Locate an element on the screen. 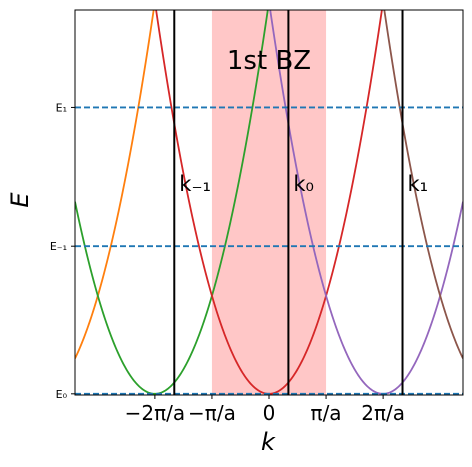 This screenshot has width=472, height=467. y-tick-label-1: E₋₁ is located at coordinates (58, 246).